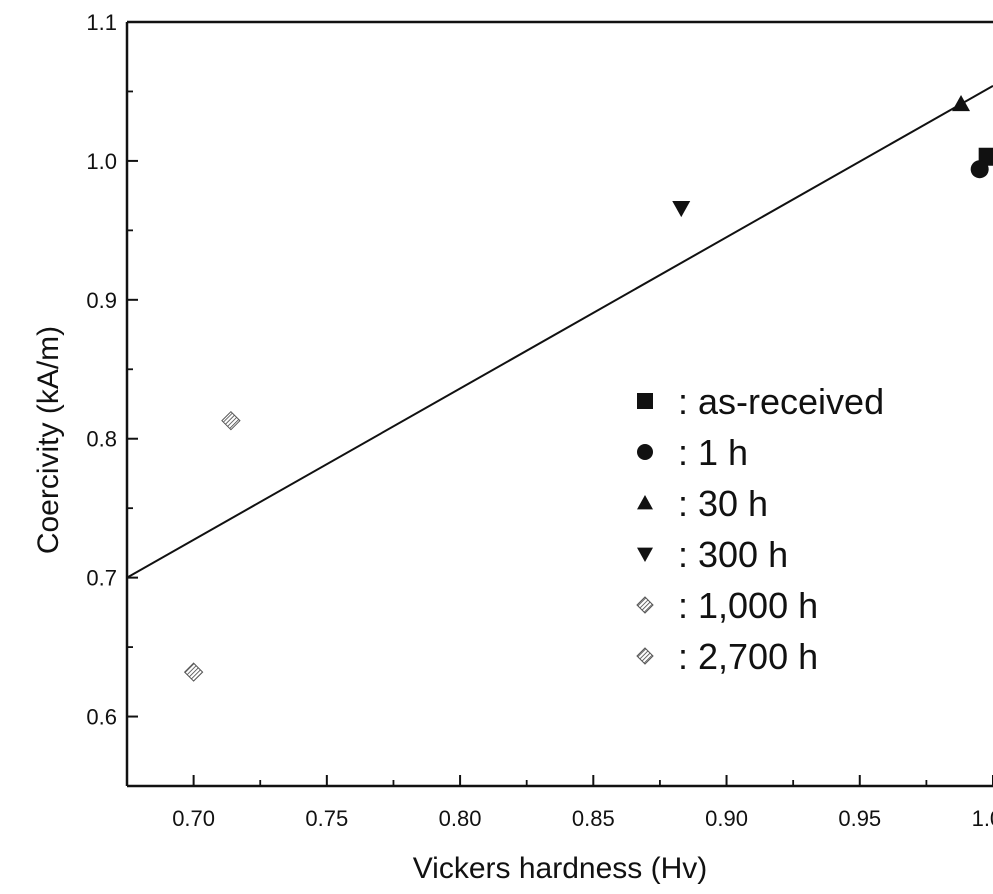 The width and height of the screenshot is (993, 894). What do you see at coordinates (112, 370) in the screenshot?
I see `y-axis-ticks: 0.6 0.7 0.8 0.9 1.0 1.1` at bounding box center [112, 370].